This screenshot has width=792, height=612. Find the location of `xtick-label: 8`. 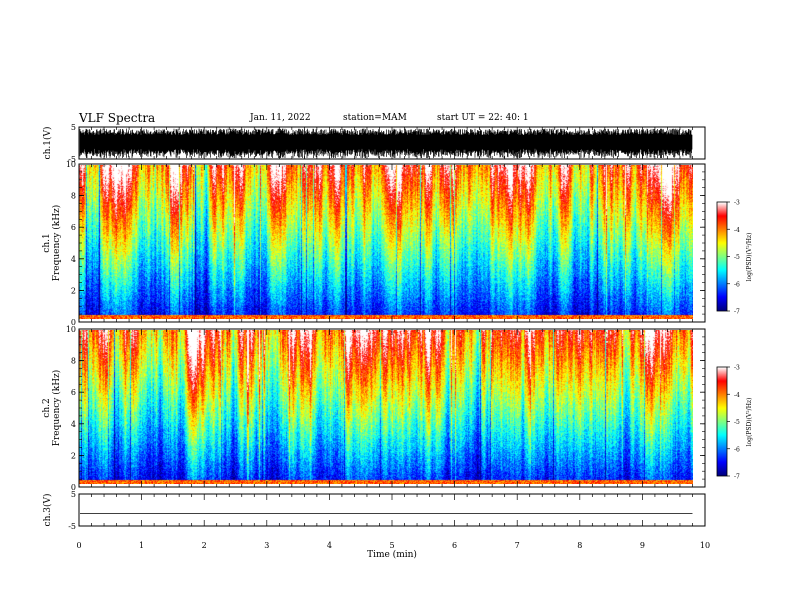

xtick-label: 8 is located at coordinates (579, 545).